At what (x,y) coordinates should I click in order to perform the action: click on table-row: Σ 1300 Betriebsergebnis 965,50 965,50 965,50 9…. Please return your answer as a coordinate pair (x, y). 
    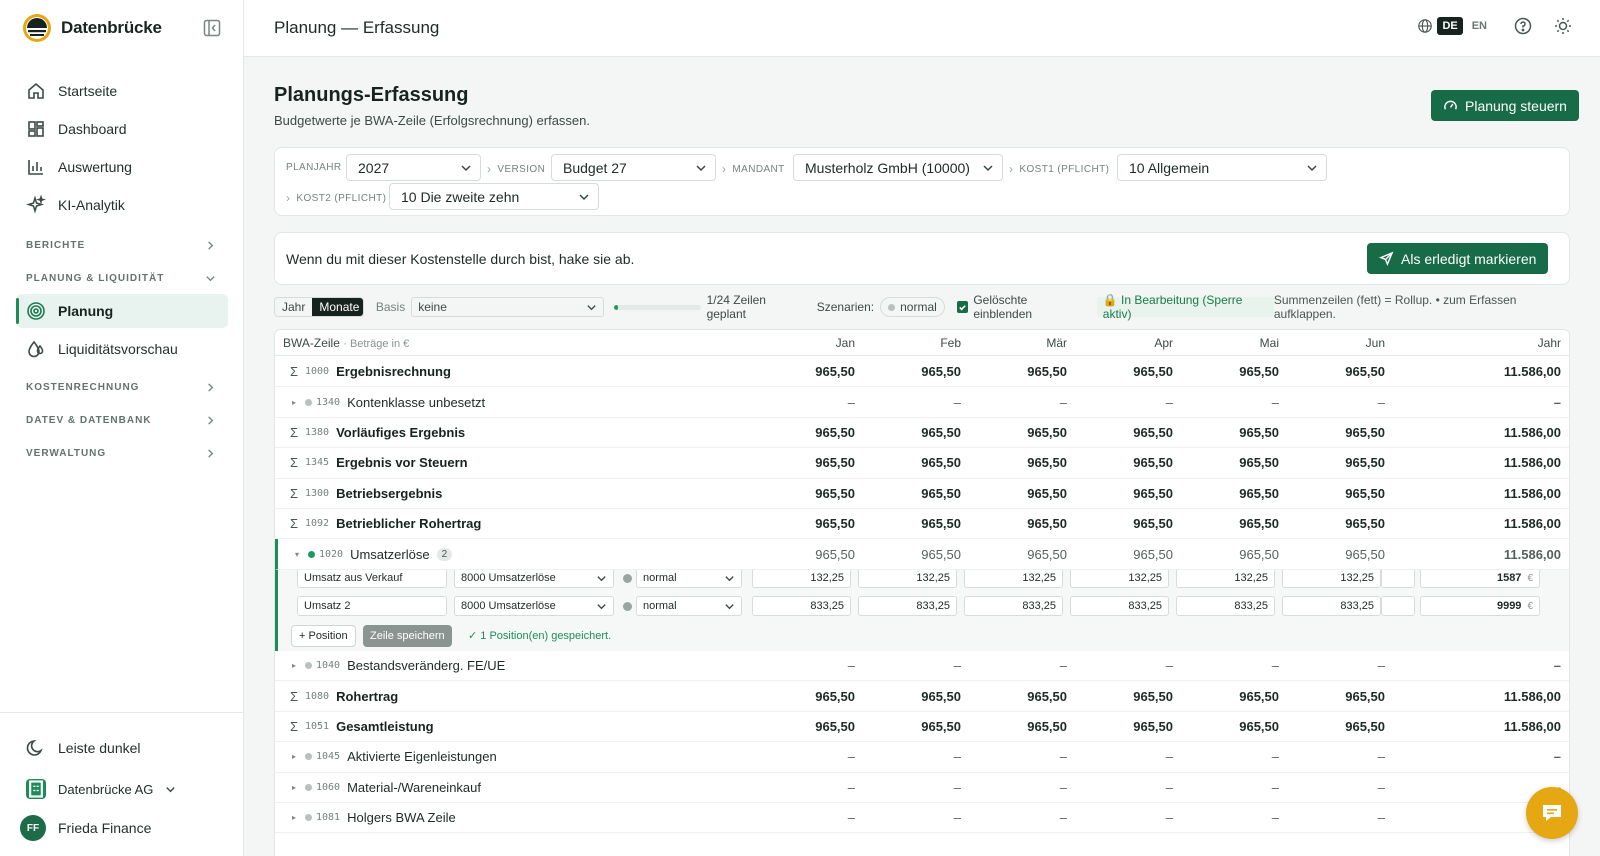
    Looking at the image, I should click on (922, 494).